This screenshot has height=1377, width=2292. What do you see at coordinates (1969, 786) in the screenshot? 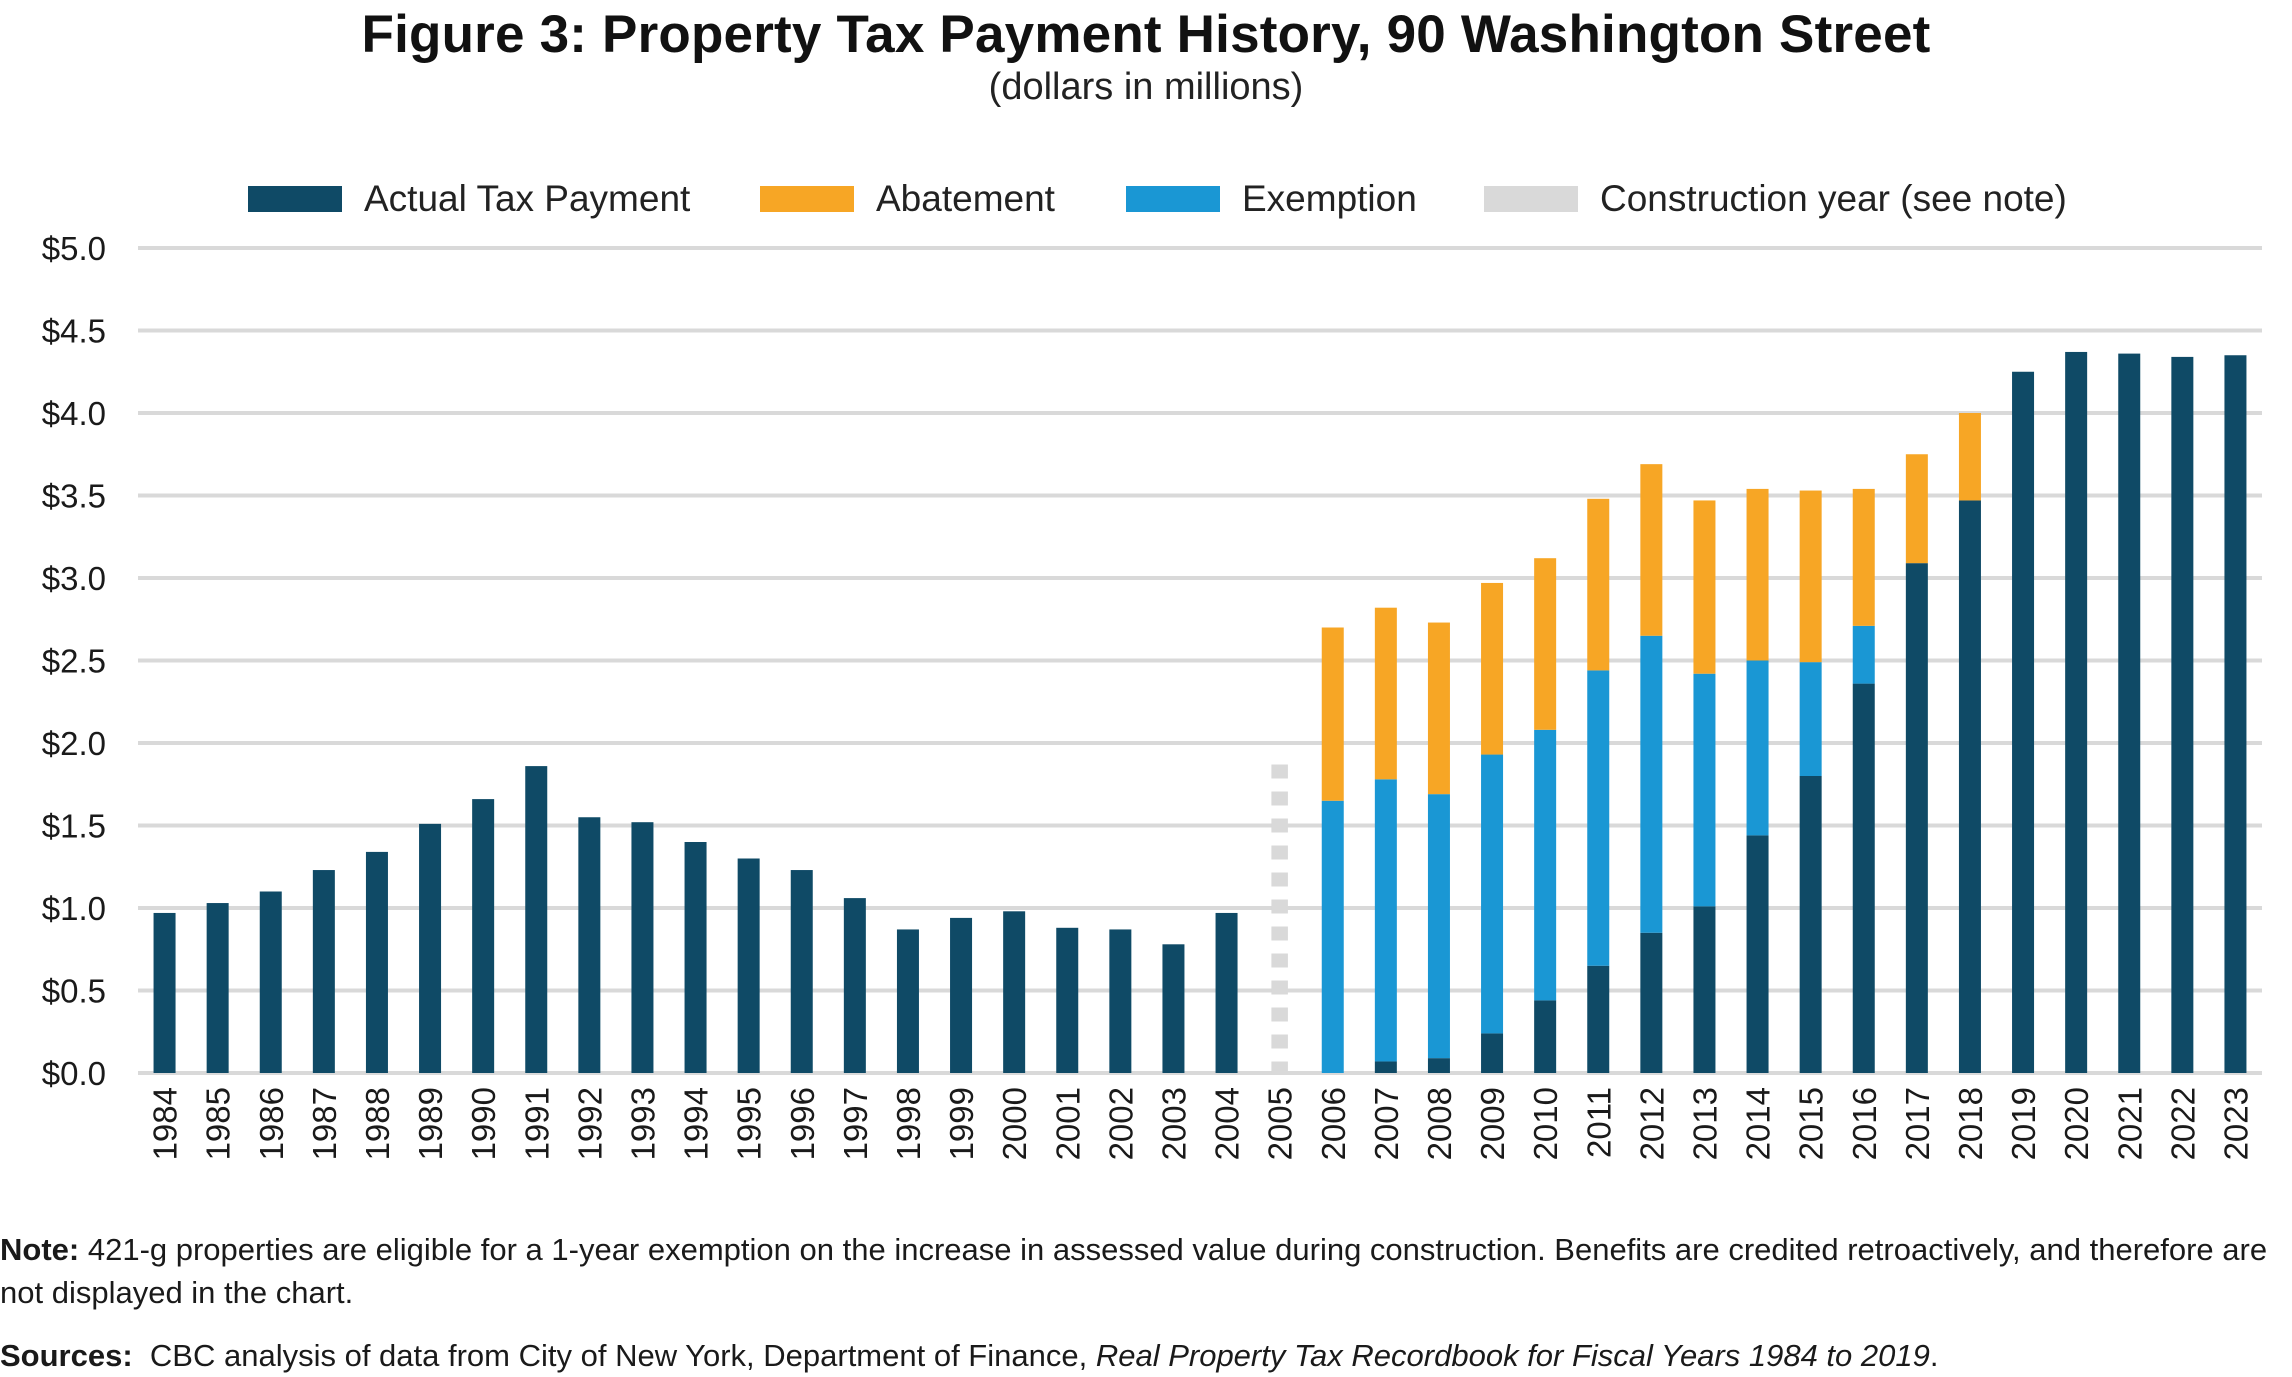
I see `bar-actual-2018` at bounding box center [1969, 786].